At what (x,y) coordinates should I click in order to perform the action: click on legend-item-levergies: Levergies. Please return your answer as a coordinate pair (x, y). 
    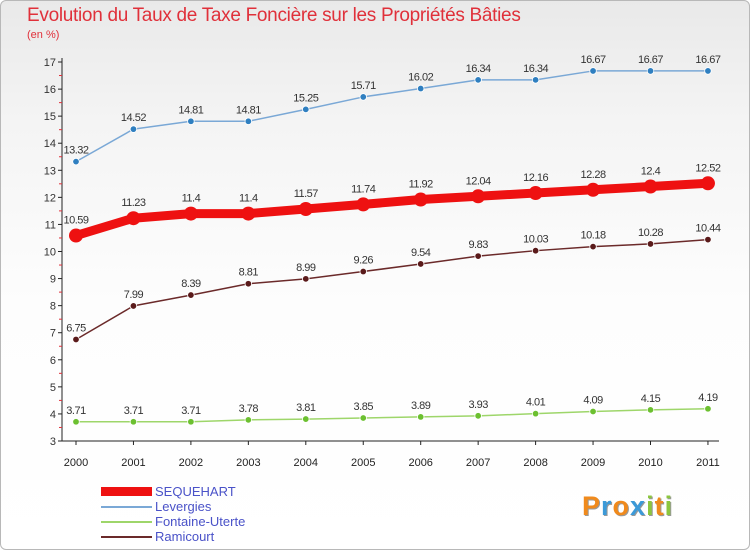
    Looking at the image, I should click on (211, 506).